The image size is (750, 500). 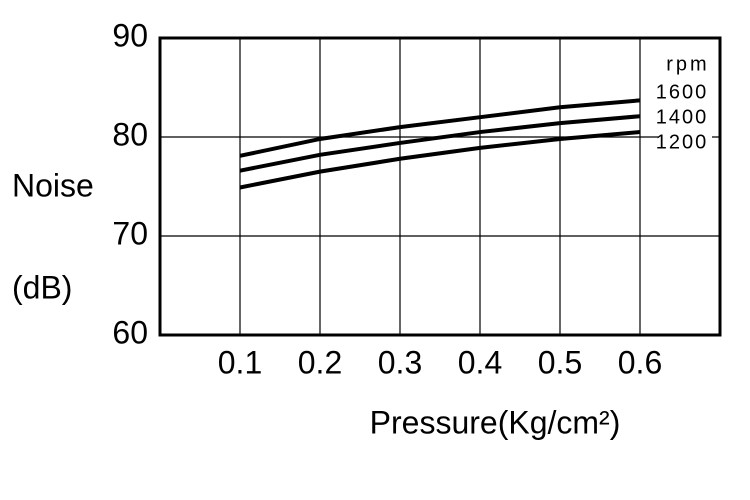 What do you see at coordinates (682, 92) in the screenshot?
I see `legend-label: 1600` at bounding box center [682, 92].